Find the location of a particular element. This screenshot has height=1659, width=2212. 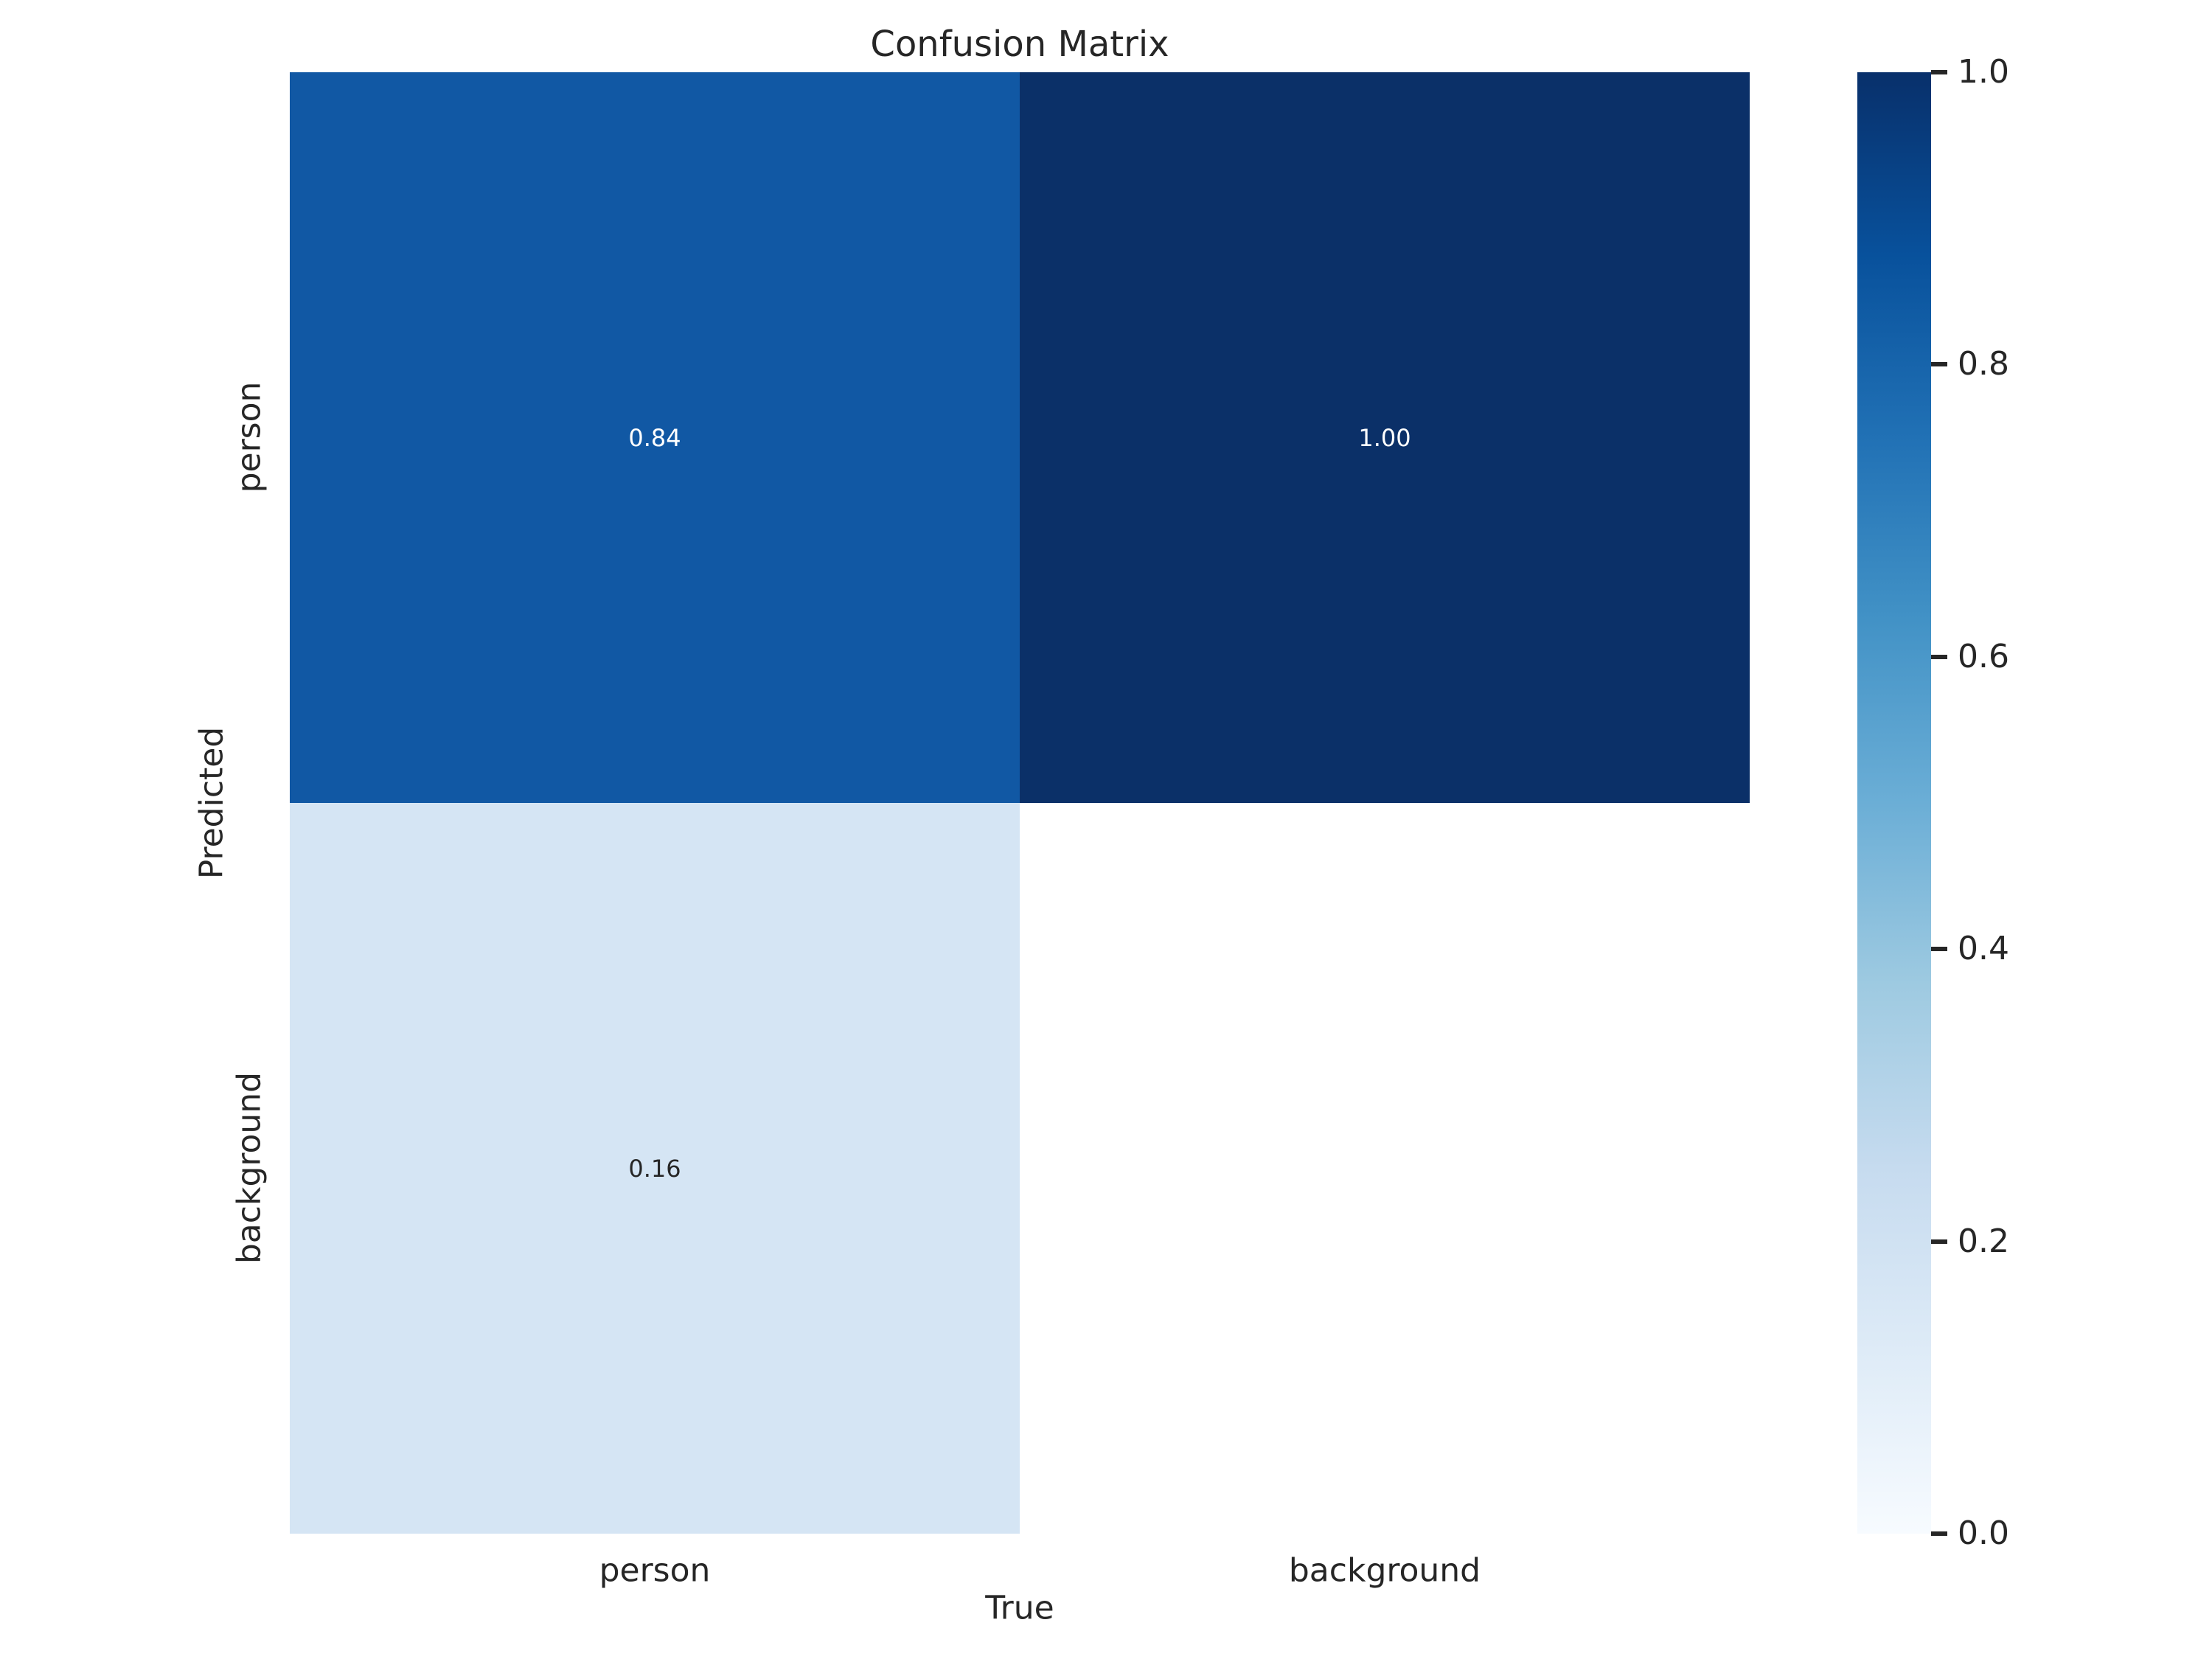

colorbar is located at coordinates (1894, 803).